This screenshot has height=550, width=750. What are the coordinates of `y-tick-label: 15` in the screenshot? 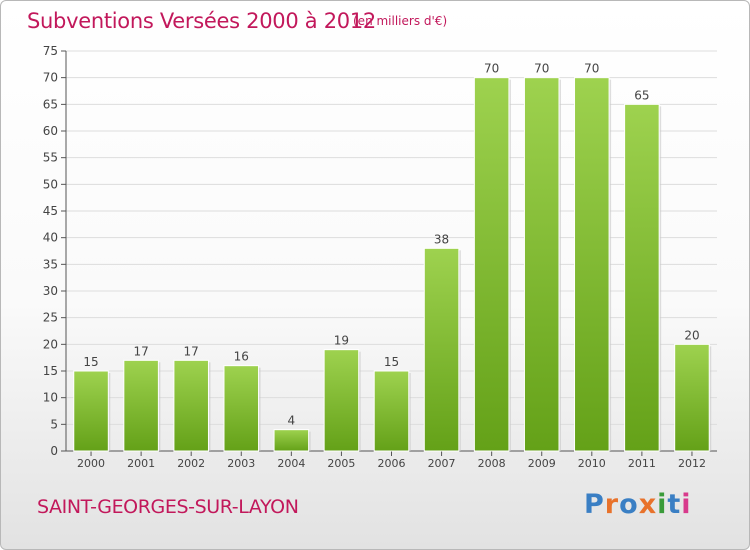 It's located at (50, 371).